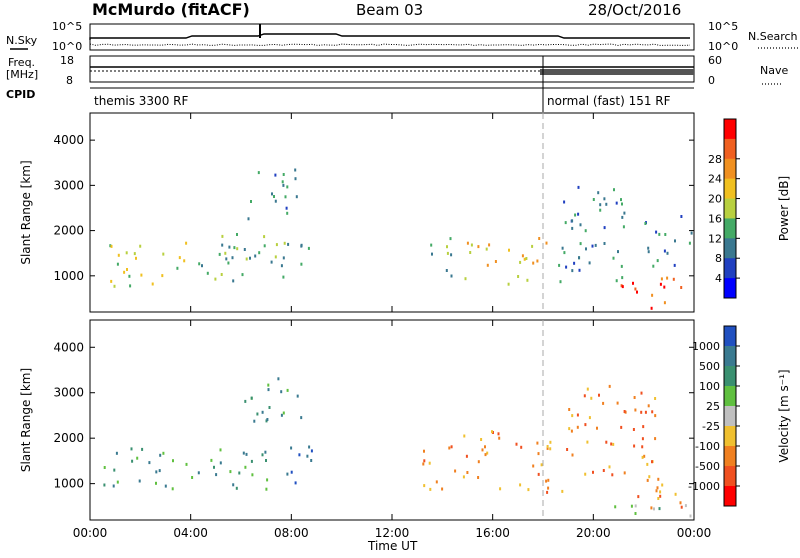 This screenshot has width=800, height=558. What do you see at coordinates (21, 62) in the screenshot?
I see `freq-label-top: Freq.` at bounding box center [21, 62].